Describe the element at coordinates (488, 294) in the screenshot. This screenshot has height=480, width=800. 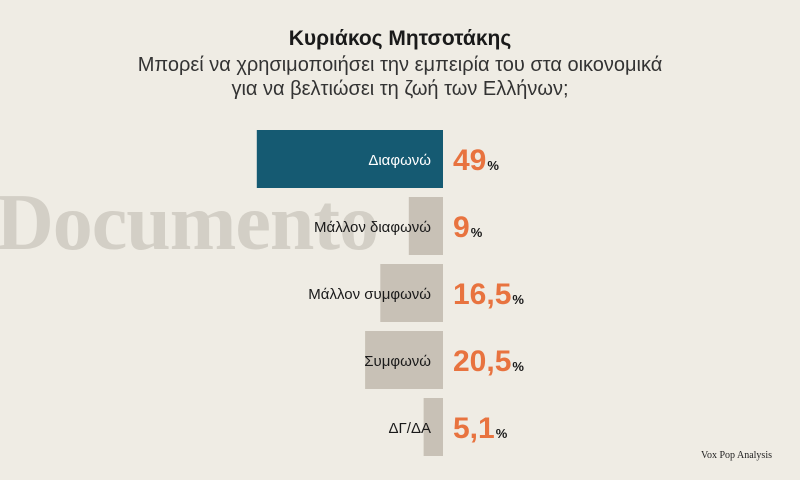
I see `value-label-3: 16,5%` at that location.